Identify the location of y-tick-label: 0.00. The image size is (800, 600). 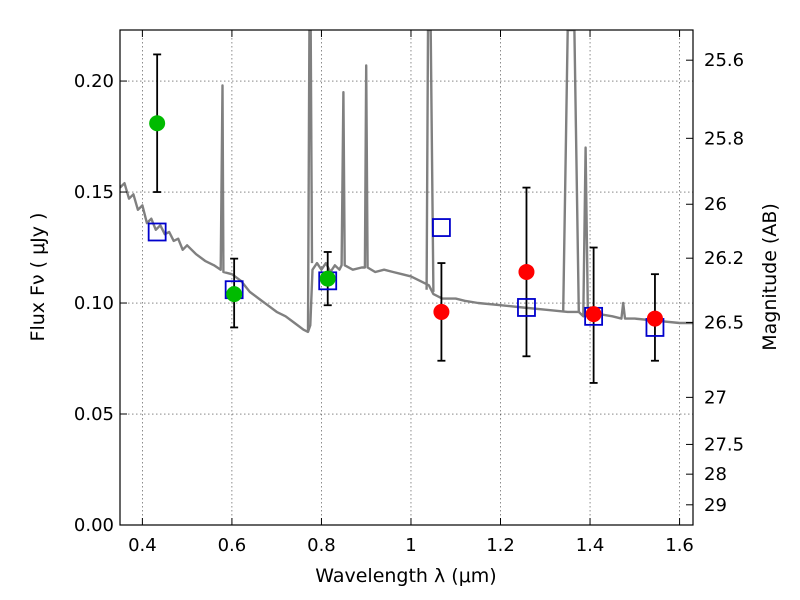
(94, 525).